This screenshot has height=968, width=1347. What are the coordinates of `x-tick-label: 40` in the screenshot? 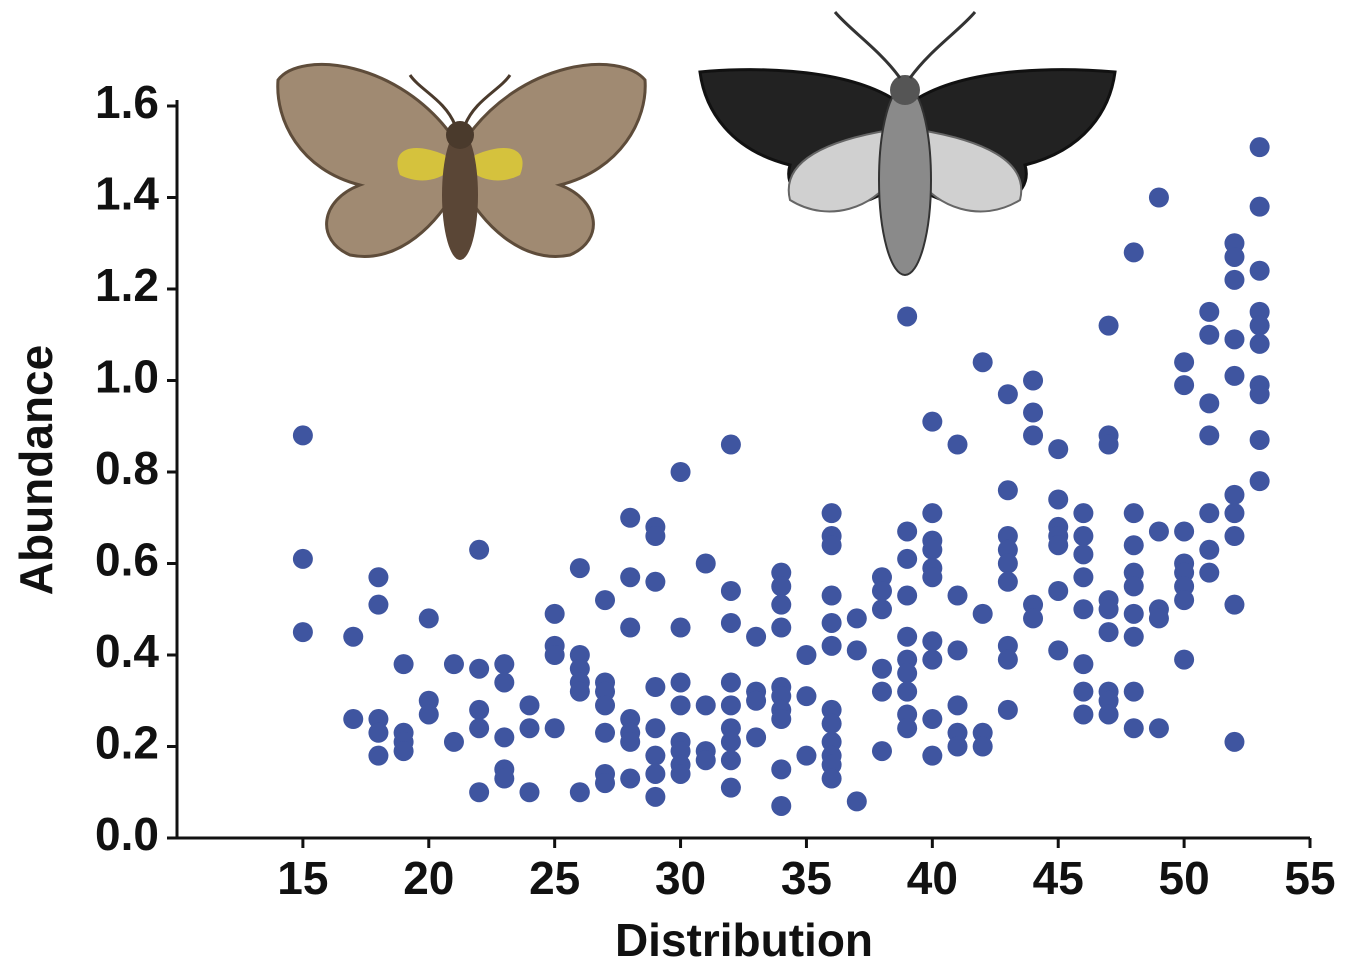 It's located at (932, 878).